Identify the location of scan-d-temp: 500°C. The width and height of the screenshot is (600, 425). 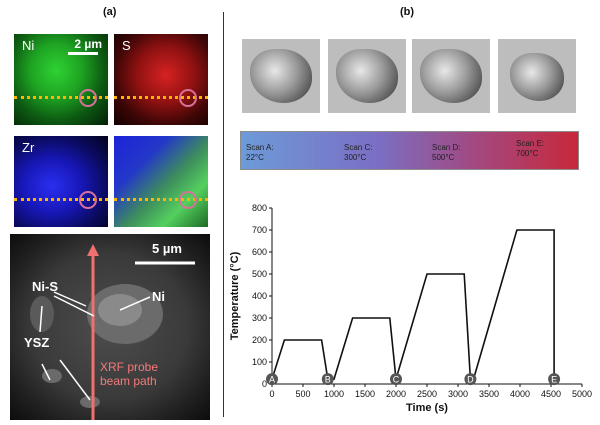
(443, 157).